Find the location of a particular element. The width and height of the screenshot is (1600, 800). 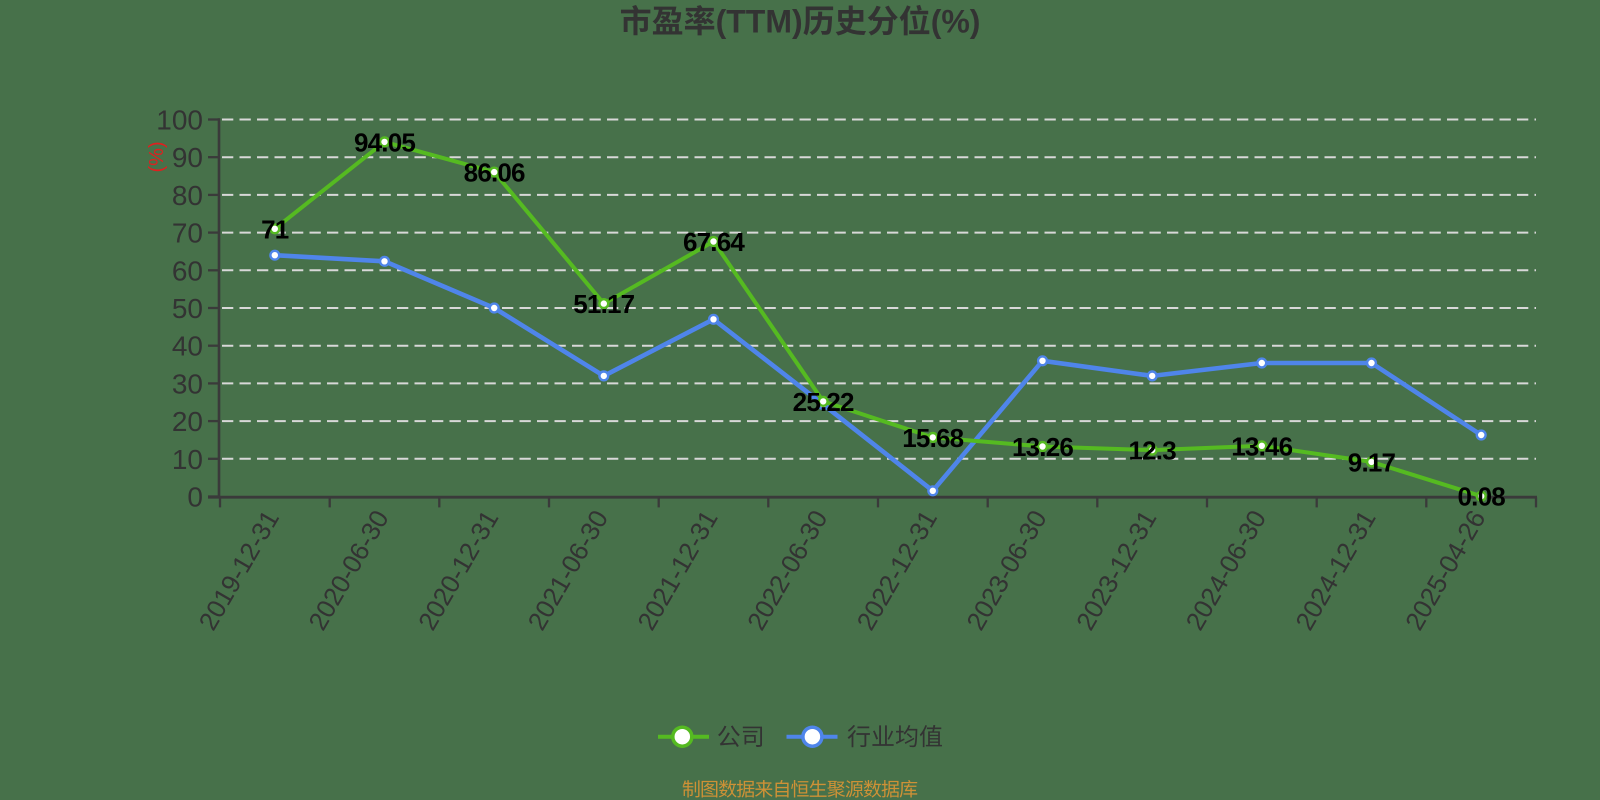

svg-text: (TTM) is located at coordinates (759, 22).